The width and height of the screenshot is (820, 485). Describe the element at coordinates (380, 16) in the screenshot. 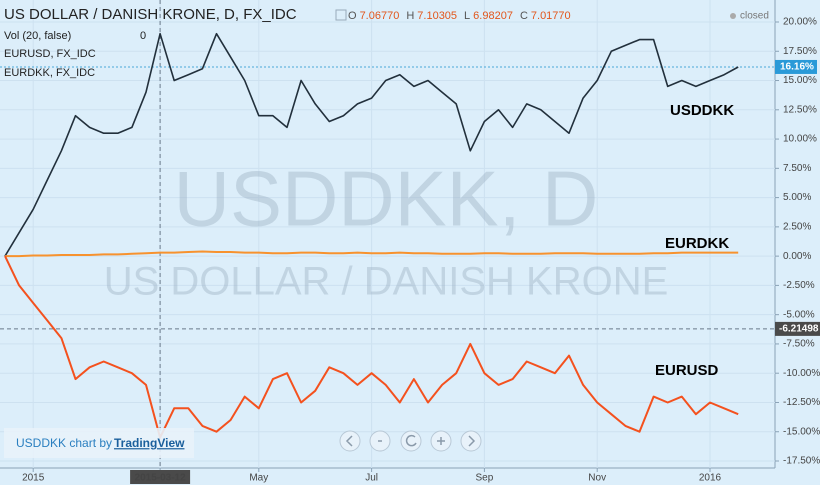

I see `ohlc-value: 7.06770` at that location.